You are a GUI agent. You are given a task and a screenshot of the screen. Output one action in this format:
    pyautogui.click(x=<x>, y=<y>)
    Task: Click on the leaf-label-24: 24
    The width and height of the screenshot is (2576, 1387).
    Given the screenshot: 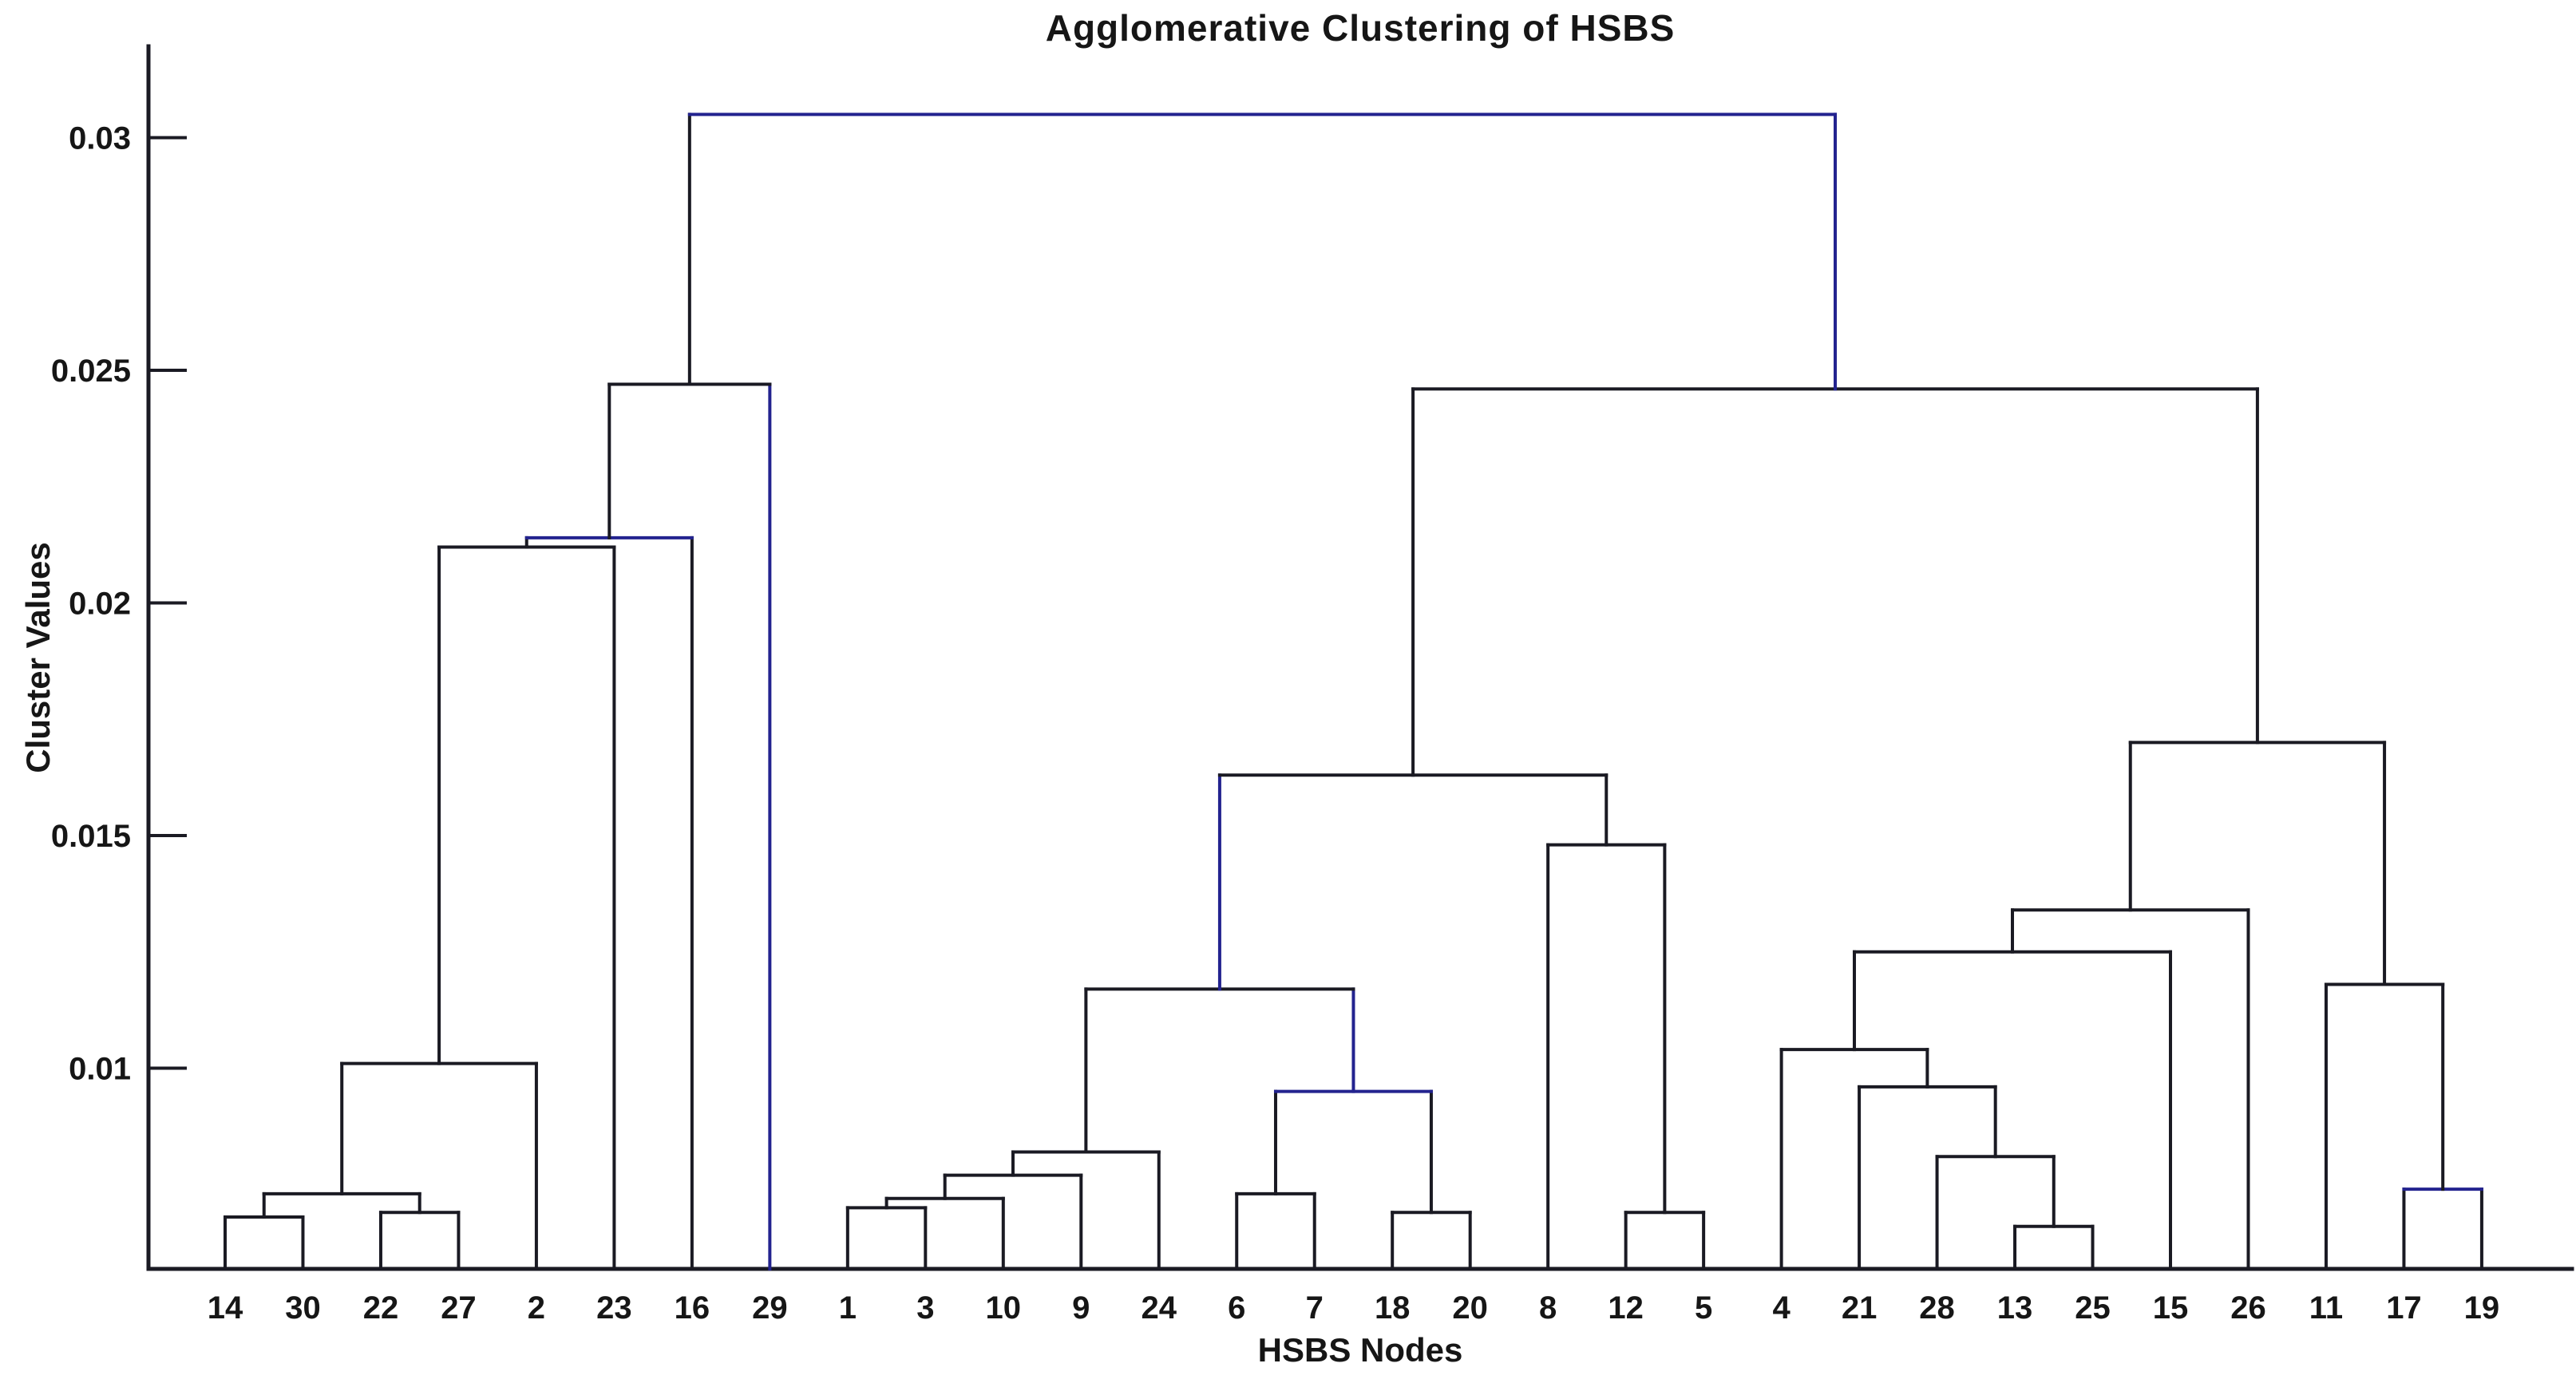 What is the action you would take?
    pyautogui.click(x=1160, y=1308)
    